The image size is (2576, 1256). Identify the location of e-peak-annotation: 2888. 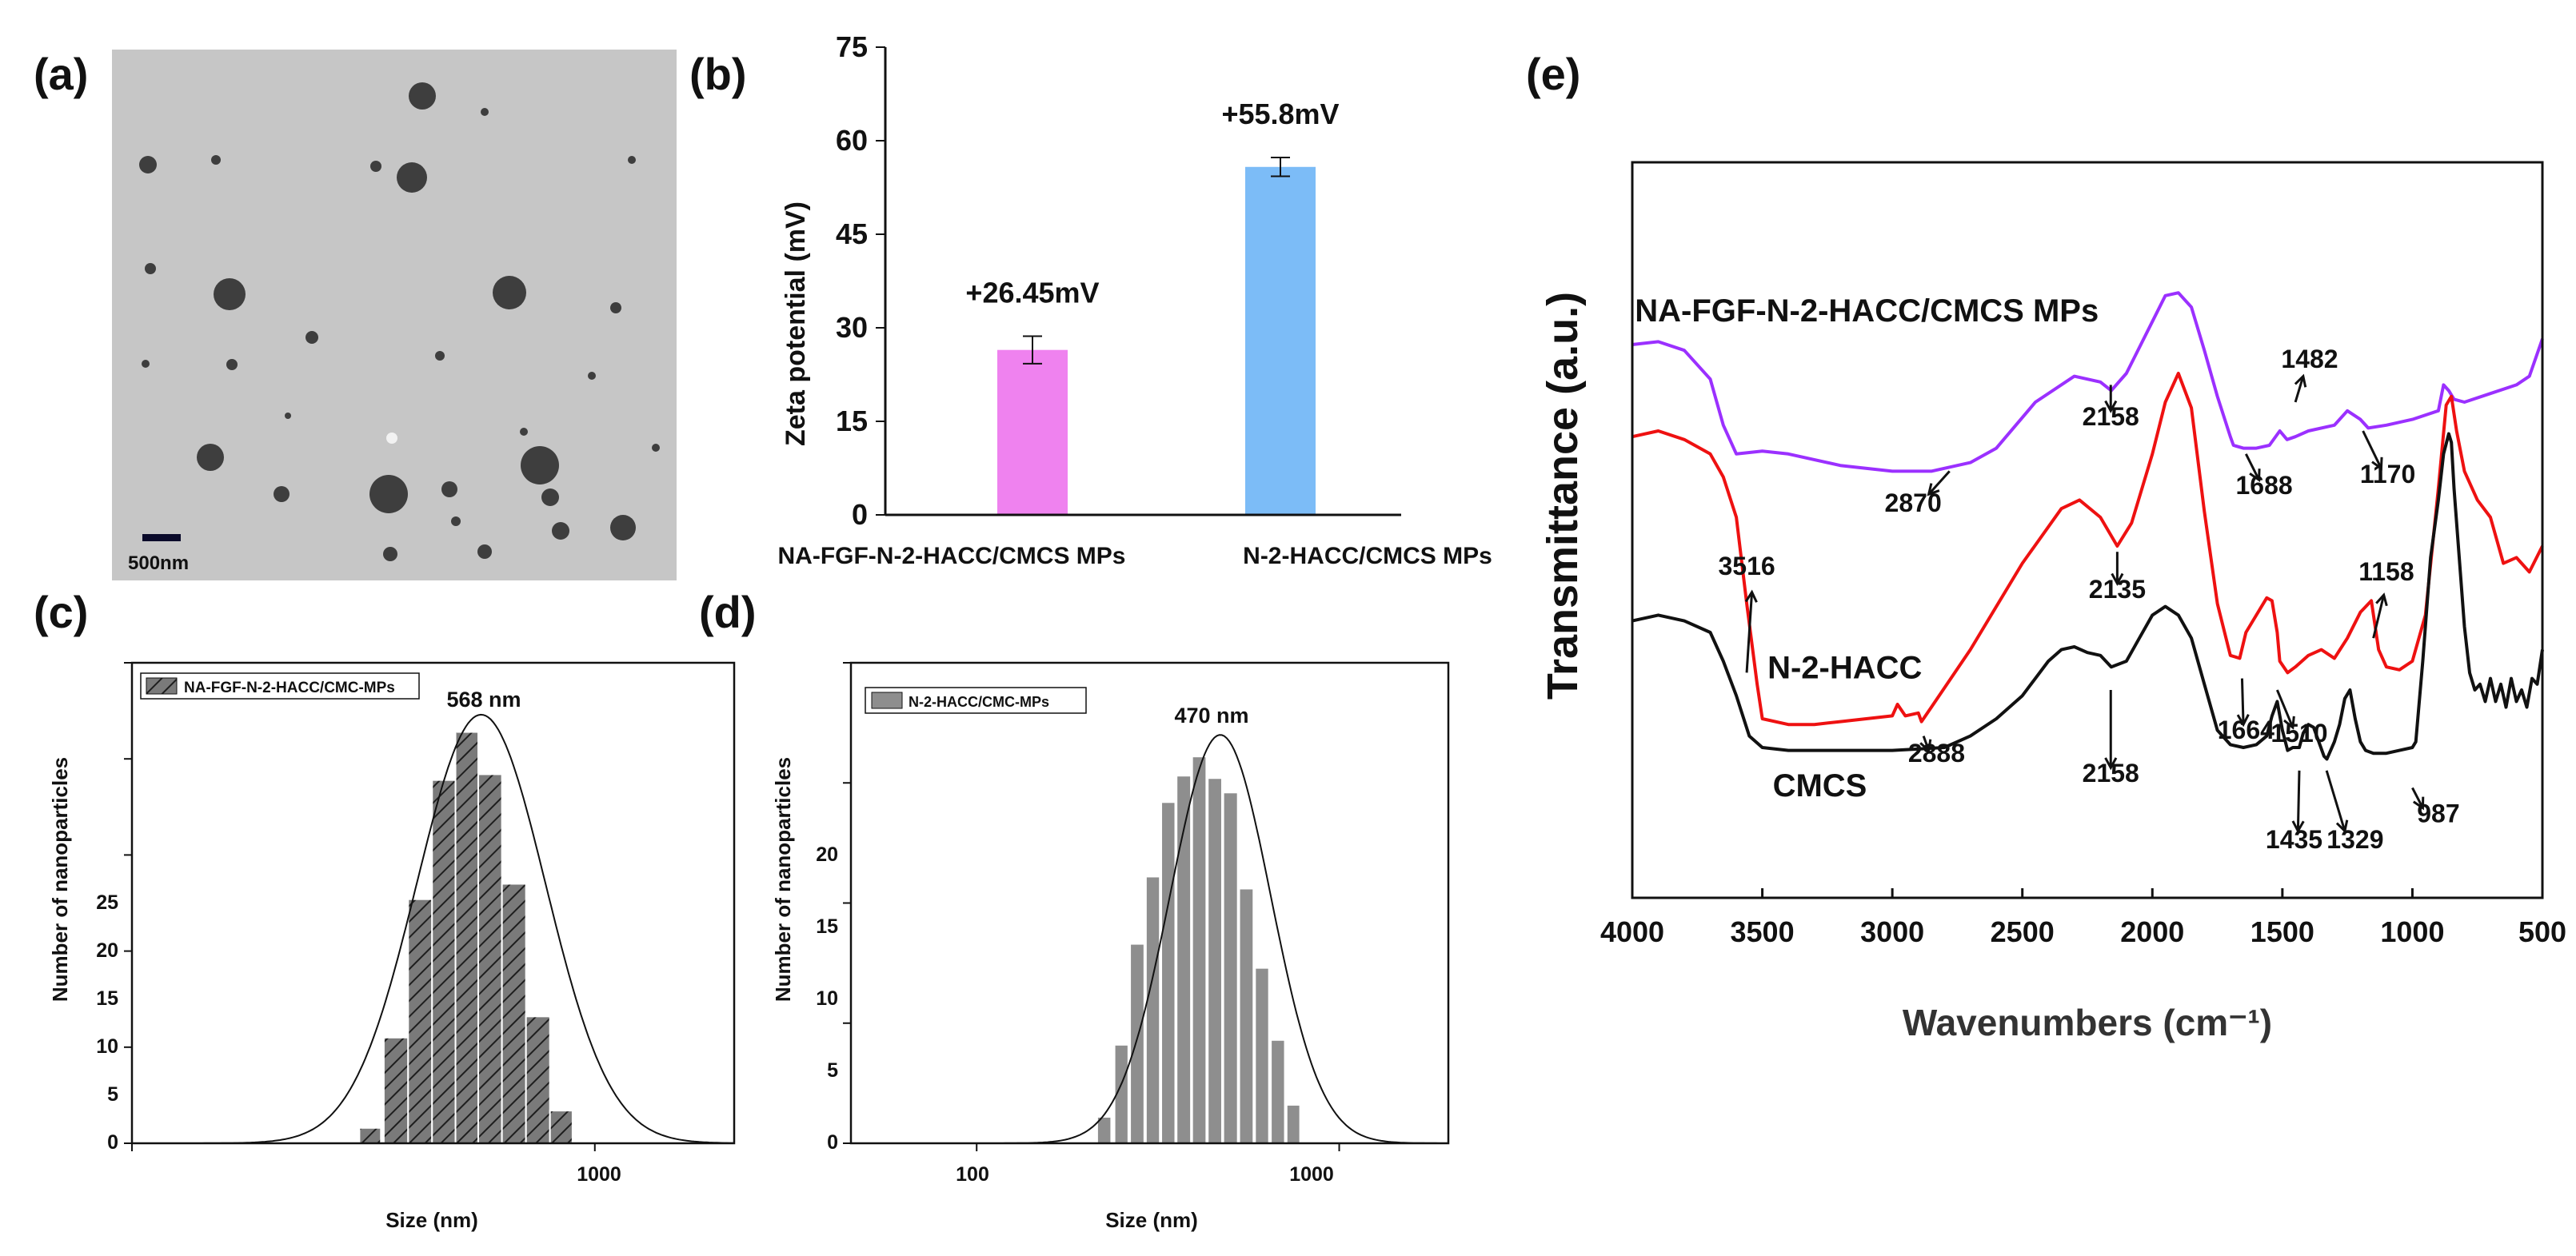
(1937, 753).